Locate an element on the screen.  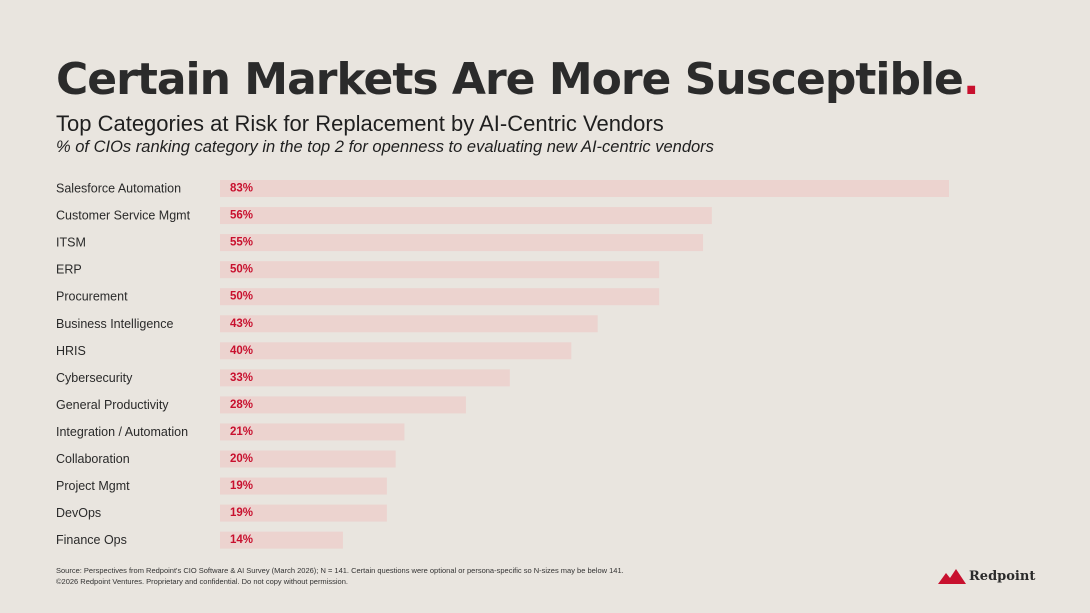
value-label-12: 19% is located at coordinates (241, 513).